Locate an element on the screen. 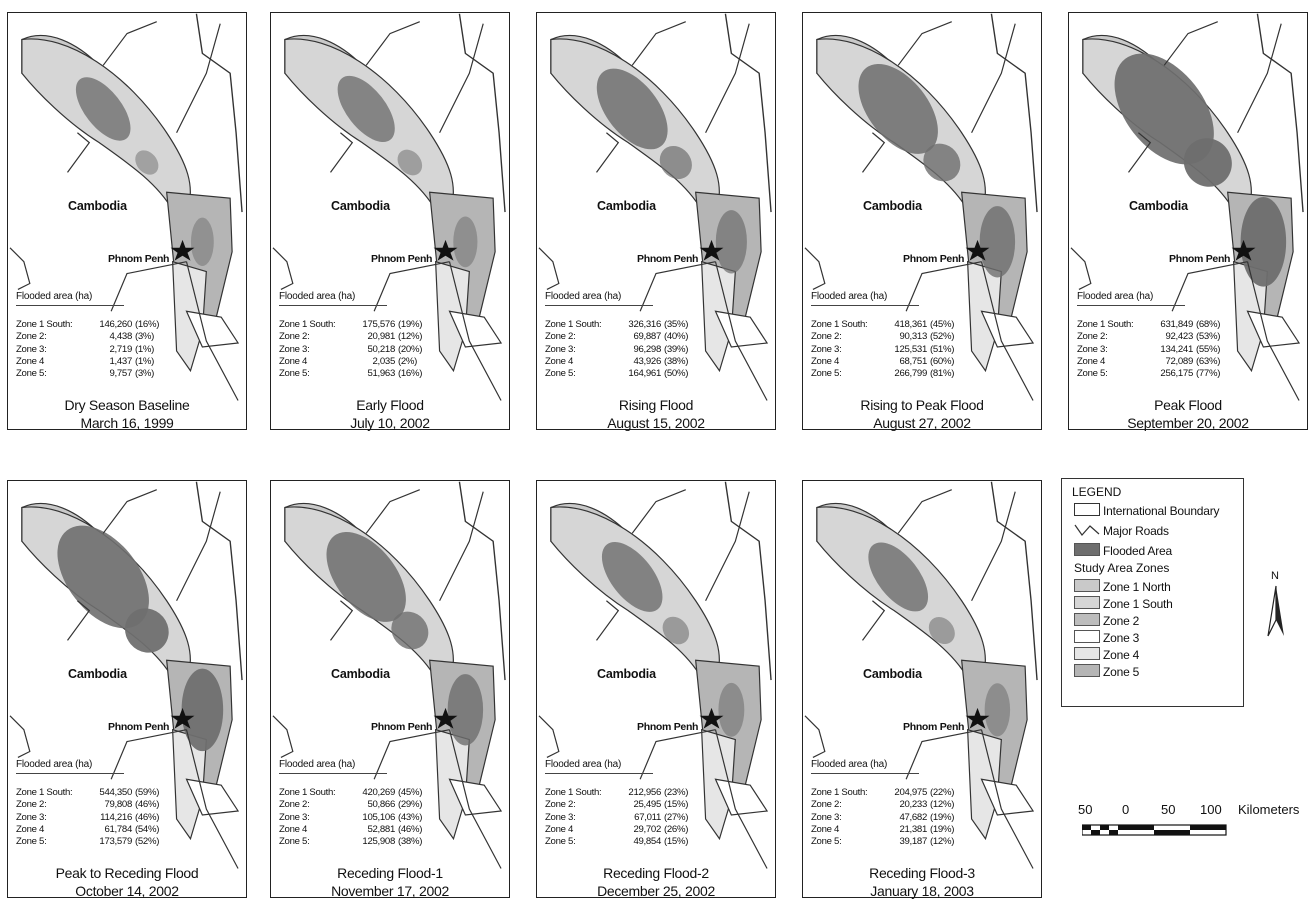  stat-row: Zone 1 South: 544,350 (59%) is located at coordinates (87, 793).